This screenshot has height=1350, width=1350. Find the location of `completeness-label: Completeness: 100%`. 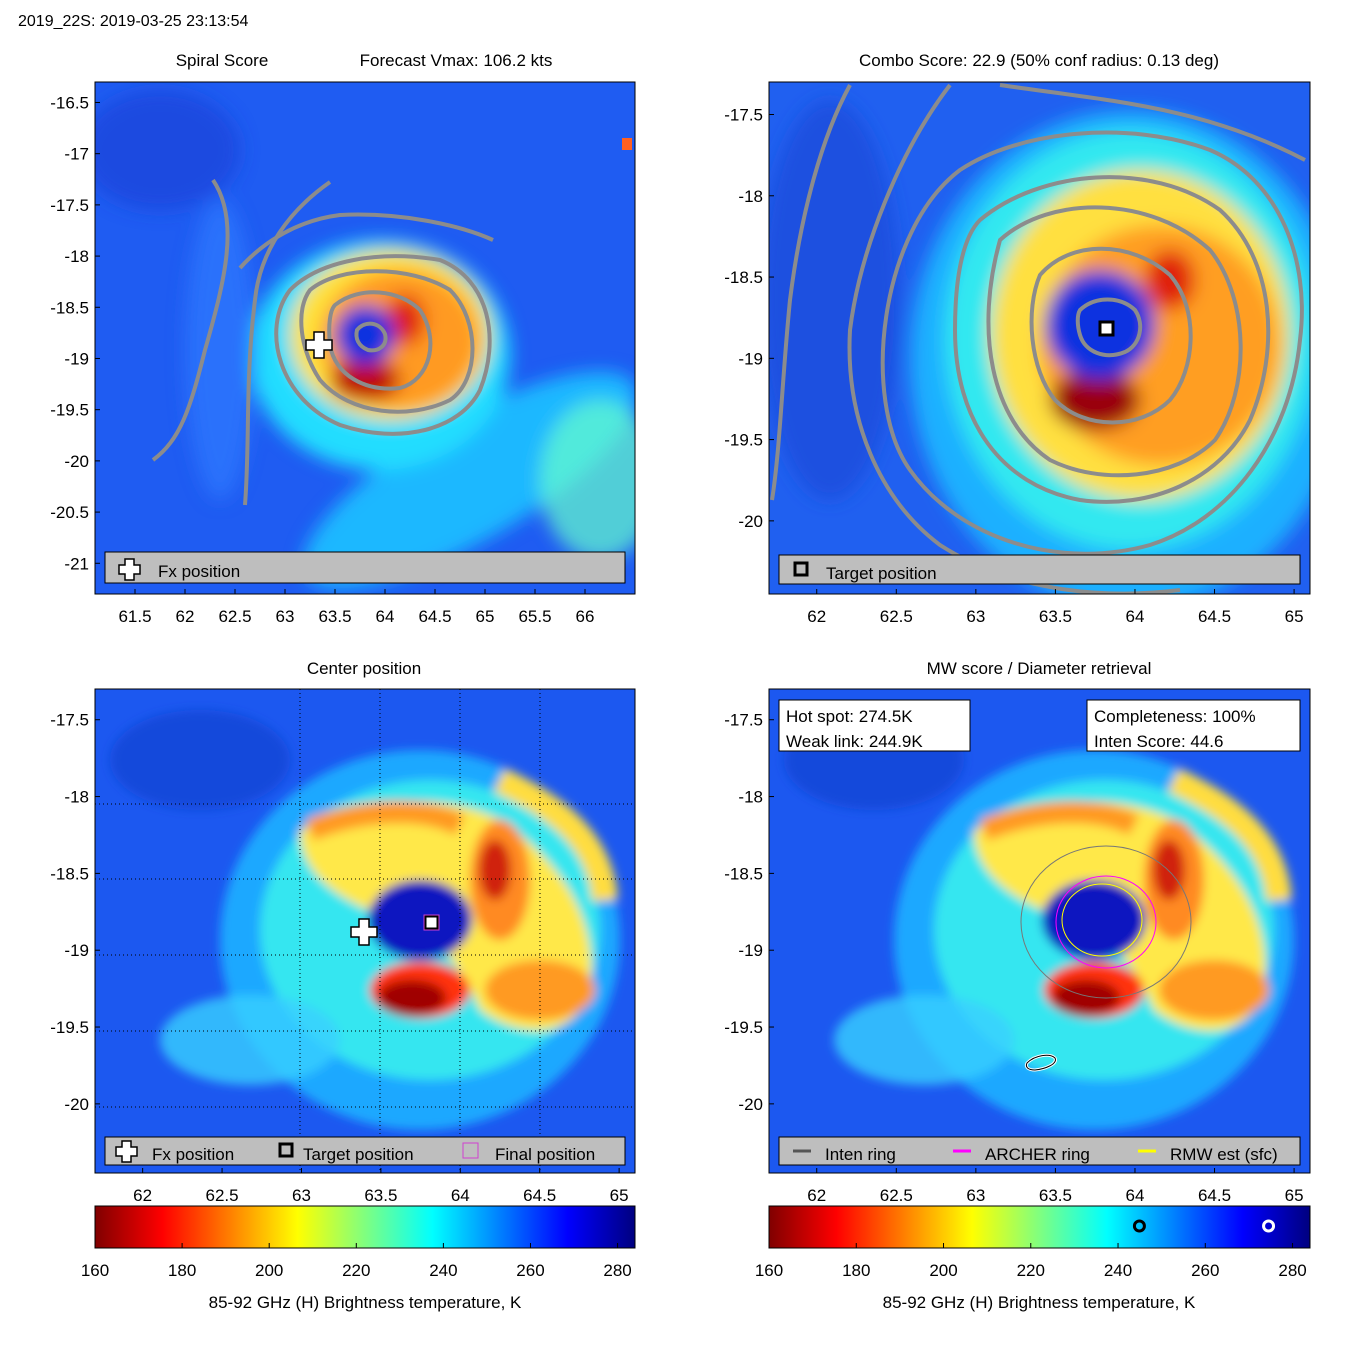

completeness-label: Completeness: 100% is located at coordinates (1175, 716).